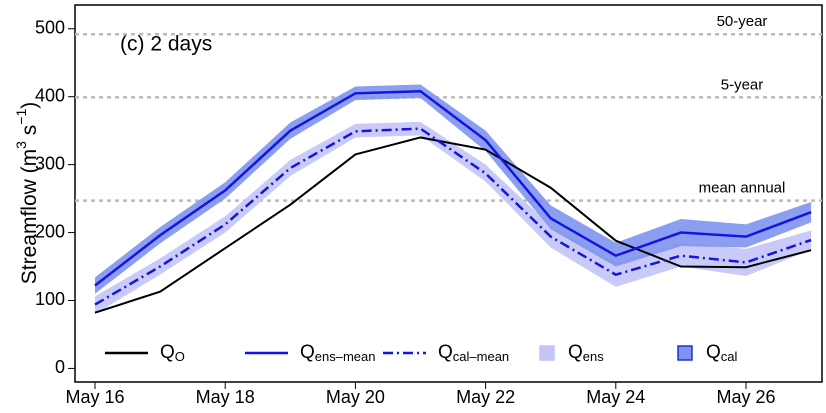 The width and height of the screenshot is (826, 413). I want to click on y-label-part: ), so click(29, 105).